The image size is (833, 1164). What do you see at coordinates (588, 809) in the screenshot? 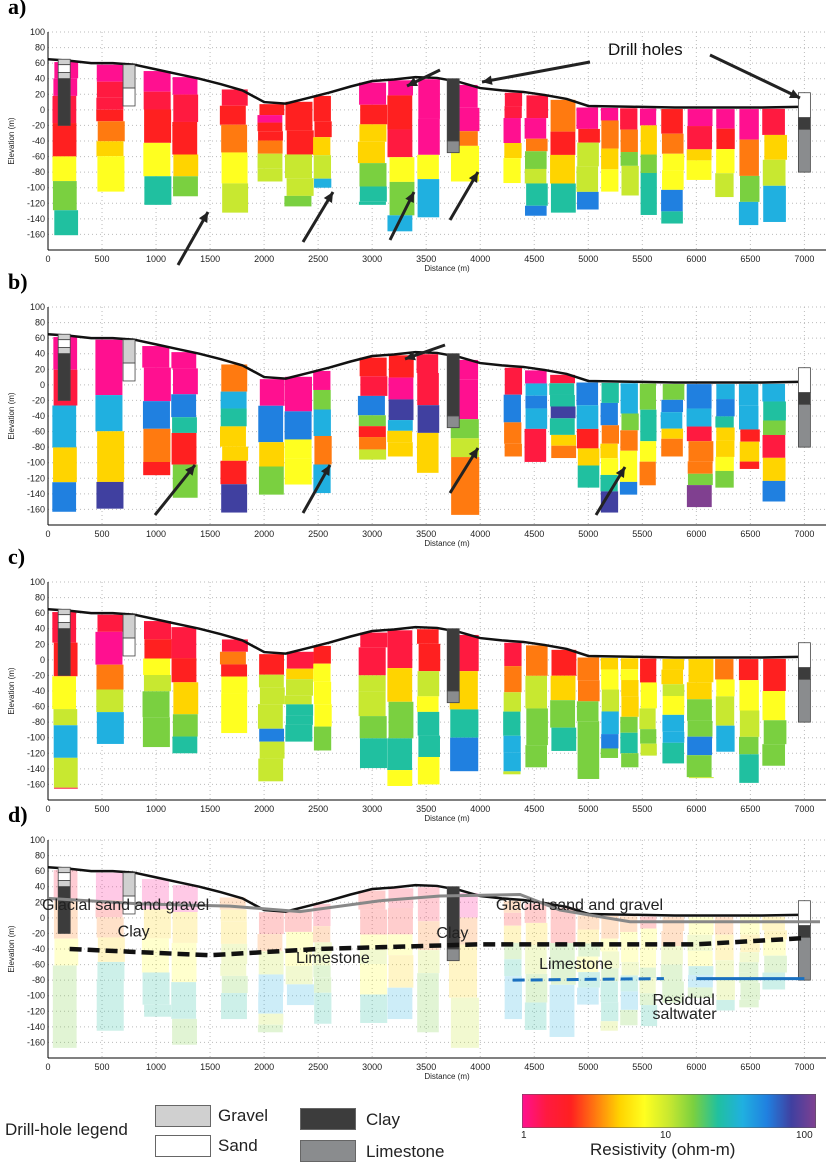
I see `x-tick-label: 5000` at bounding box center [588, 809].